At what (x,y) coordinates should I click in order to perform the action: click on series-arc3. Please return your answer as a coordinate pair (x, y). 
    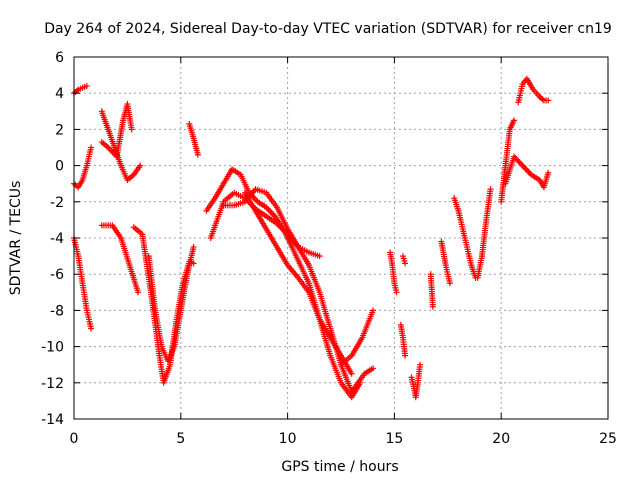
    Looking at the image, I should click on (83, 283).